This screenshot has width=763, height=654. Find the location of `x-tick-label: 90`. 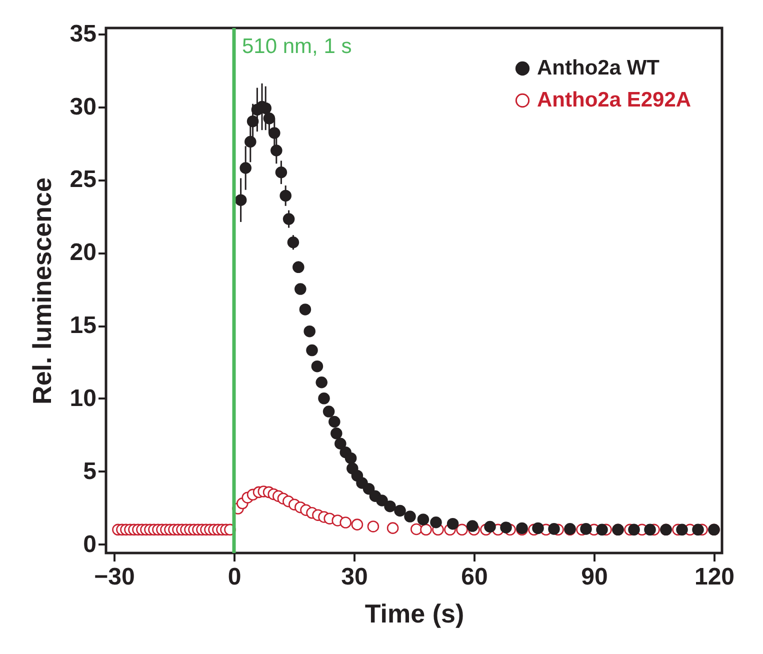

x-tick-label: 90 is located at coordinates (594, 577).